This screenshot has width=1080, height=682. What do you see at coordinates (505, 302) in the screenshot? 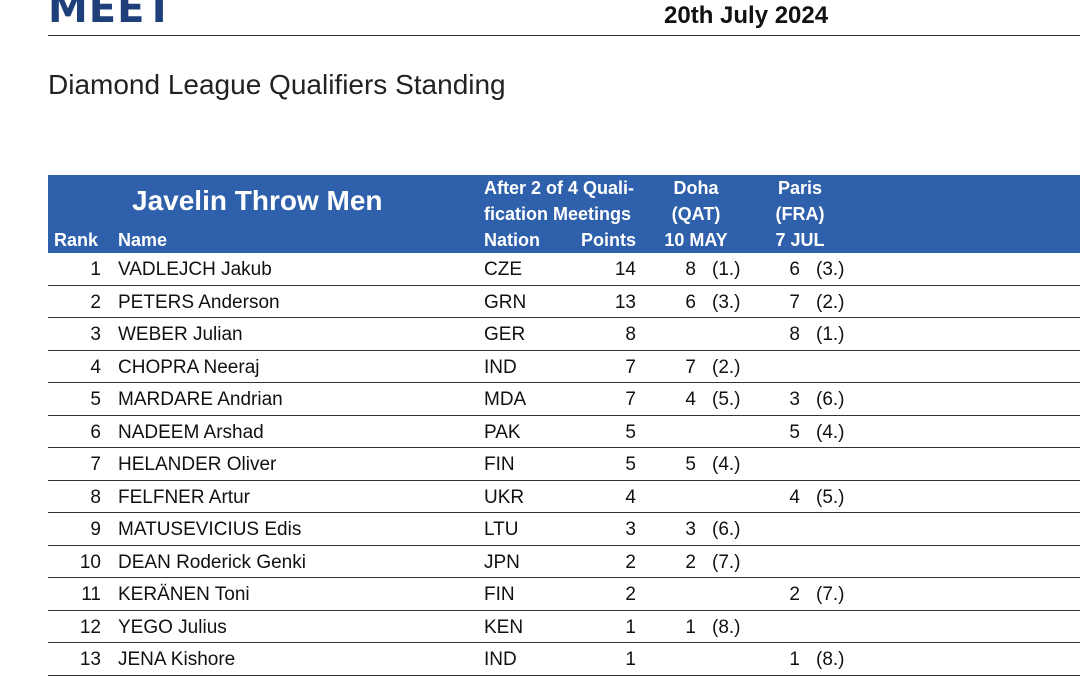
I see `nation-cell: GRN` at bounding box center [505, 302].